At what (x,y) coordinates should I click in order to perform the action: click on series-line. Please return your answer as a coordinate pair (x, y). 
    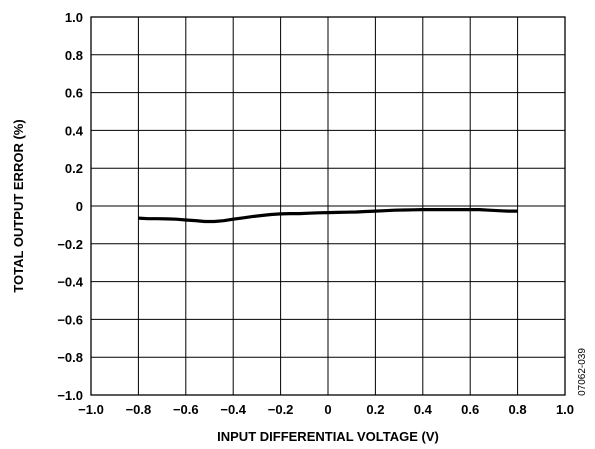
    Looking at the image, I should click on (328, 216).